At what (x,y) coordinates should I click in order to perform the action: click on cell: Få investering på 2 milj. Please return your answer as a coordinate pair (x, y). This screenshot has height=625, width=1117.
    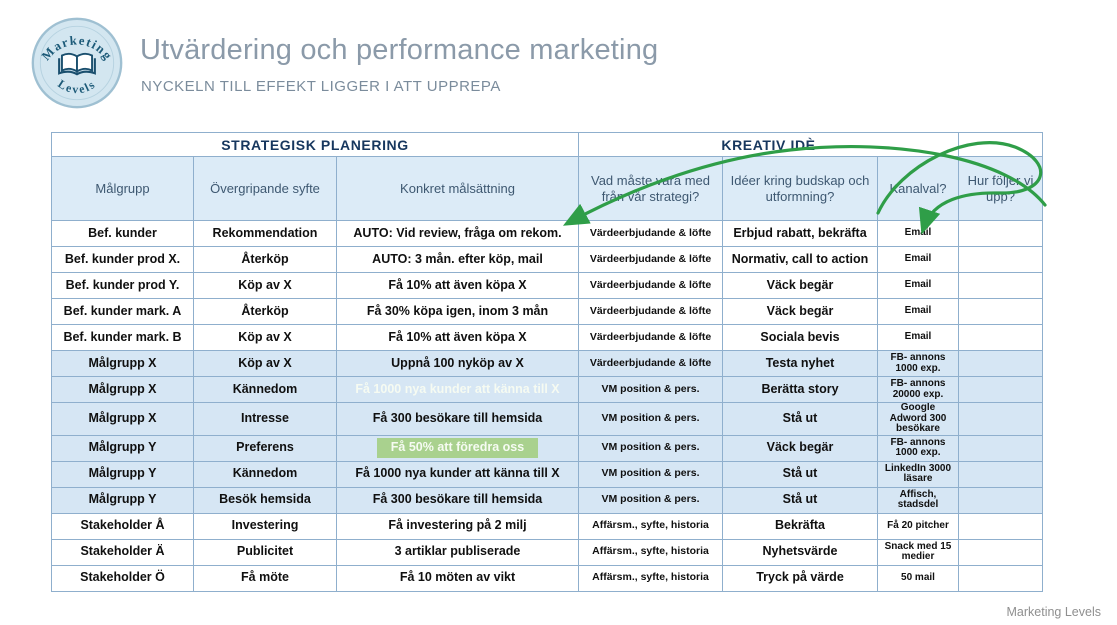
    Looking at the image, I should click on (457, 526).